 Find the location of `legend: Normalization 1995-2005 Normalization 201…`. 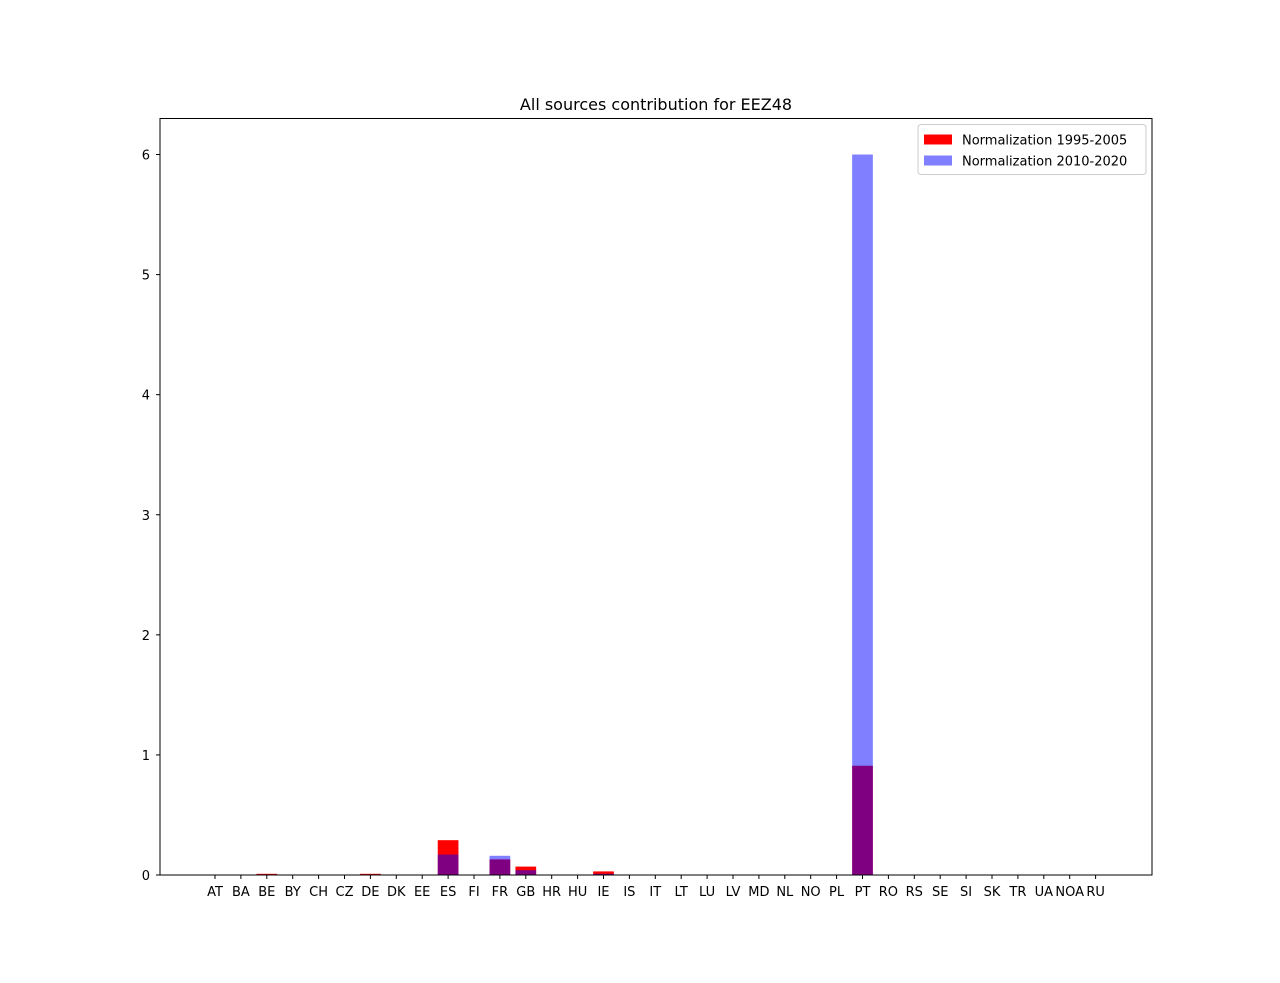

legend: Normalization 1995-2005 Normalization 201… is located at coordinates (1032, 149).